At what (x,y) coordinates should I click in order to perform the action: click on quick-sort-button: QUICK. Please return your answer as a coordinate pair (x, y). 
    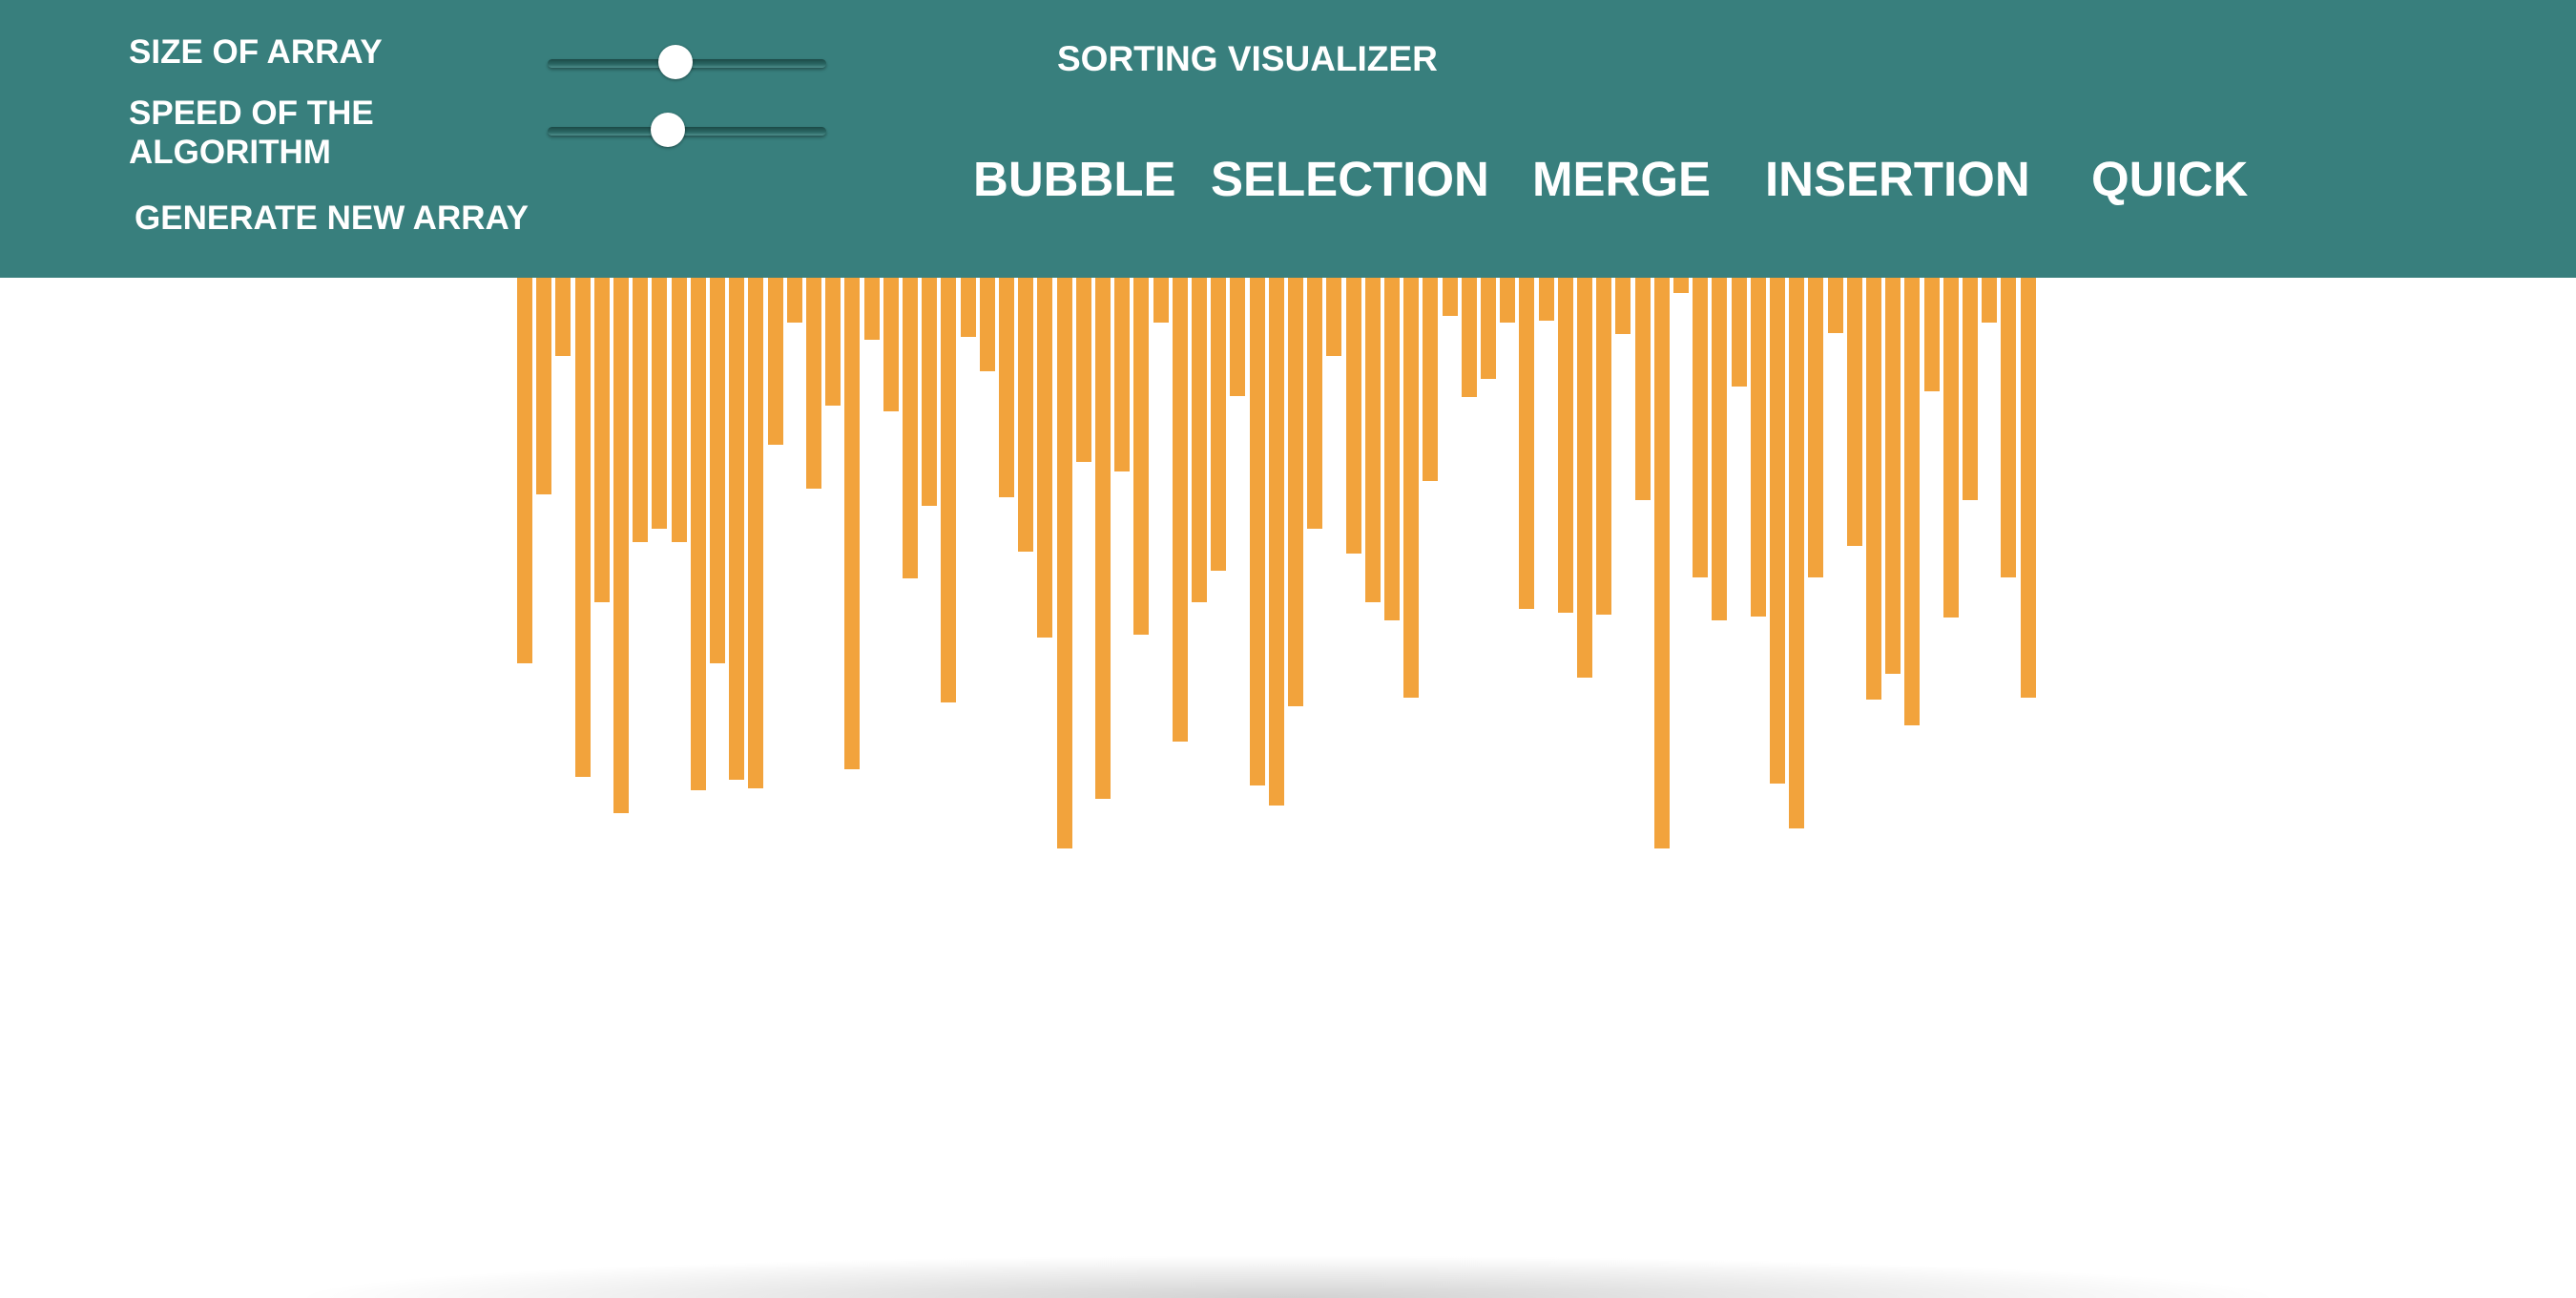
    Looking at the image, I should click on (2170, 179).